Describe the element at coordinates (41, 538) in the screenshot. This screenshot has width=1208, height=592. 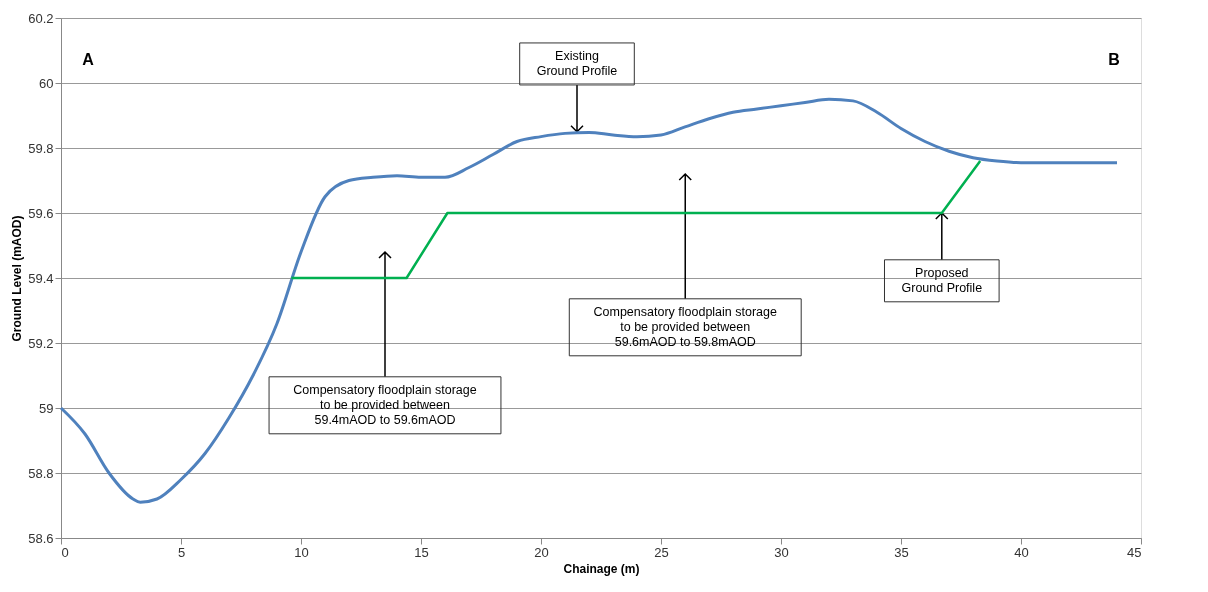
I see `y-tick-label: 58.6` at that location.